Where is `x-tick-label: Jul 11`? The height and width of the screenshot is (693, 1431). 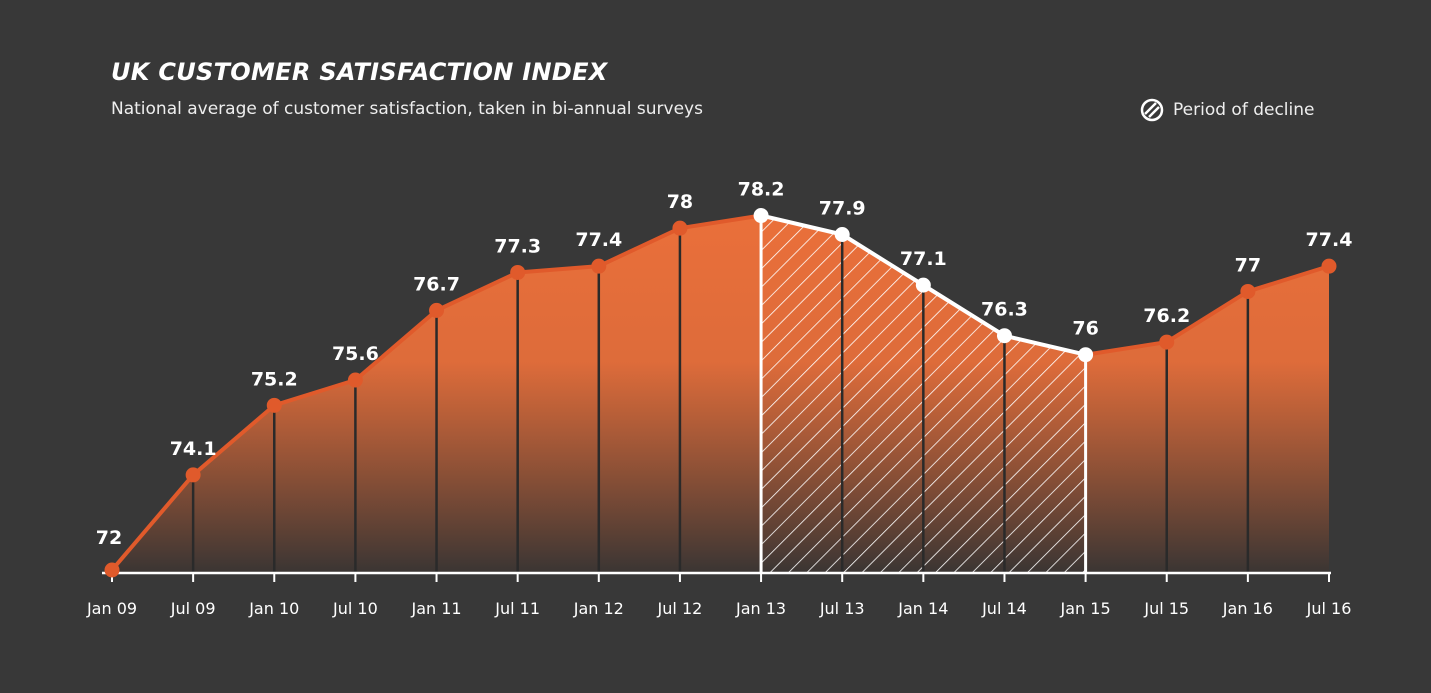 x-tick-label: Jul 11 is located at coordinates (517, 608).